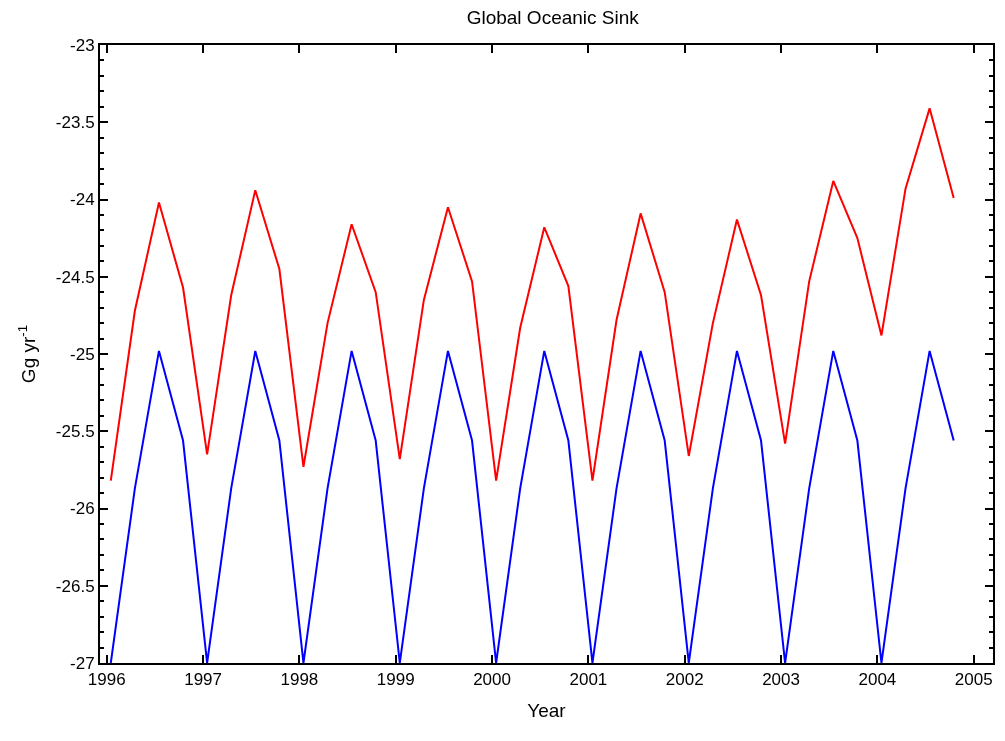 This screenshot has height=741, width=1005. I want to click on y-tick-label: -25, so click(82, 354).